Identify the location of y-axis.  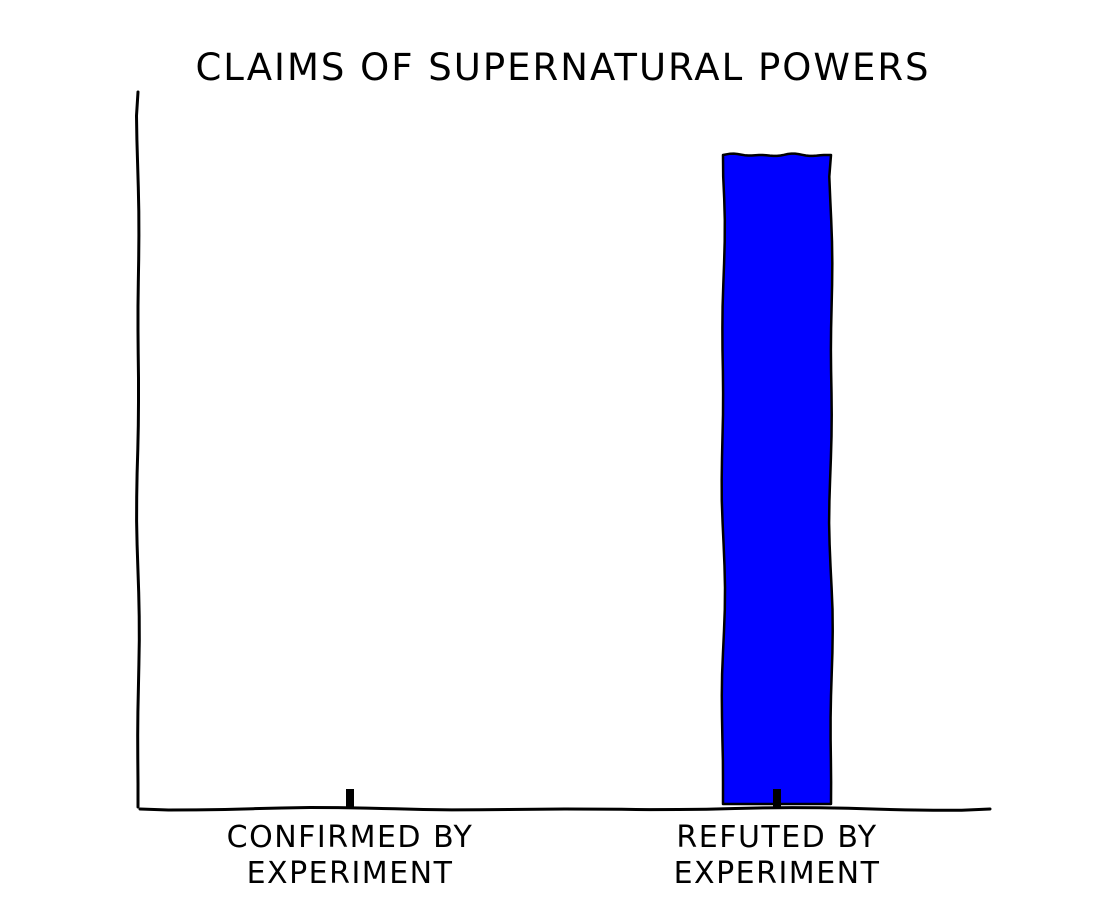
(137, 449).